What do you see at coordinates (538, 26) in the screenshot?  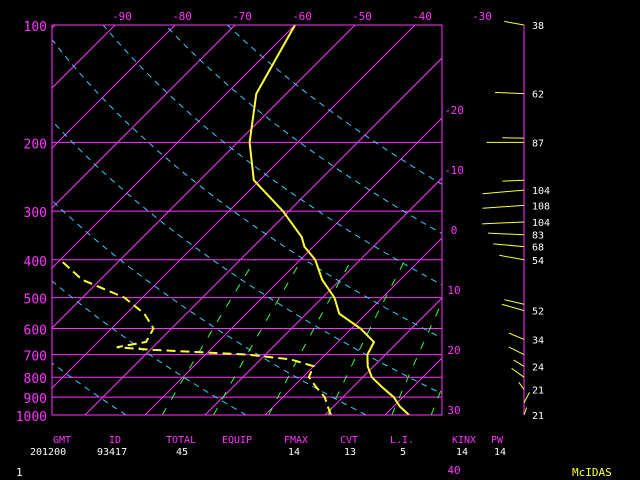 I see `wind-speed-label: 38` at bounding box center [538, 26].